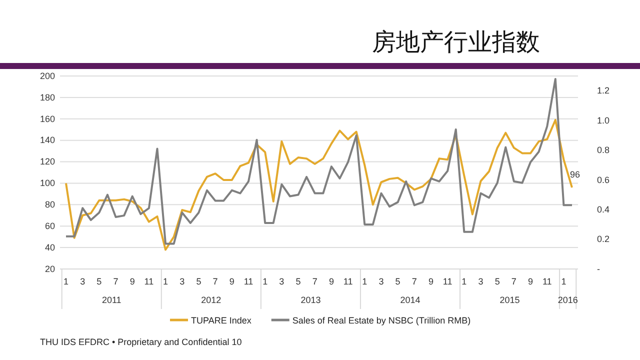  I want to click on text: 2016, so click(568, 300).